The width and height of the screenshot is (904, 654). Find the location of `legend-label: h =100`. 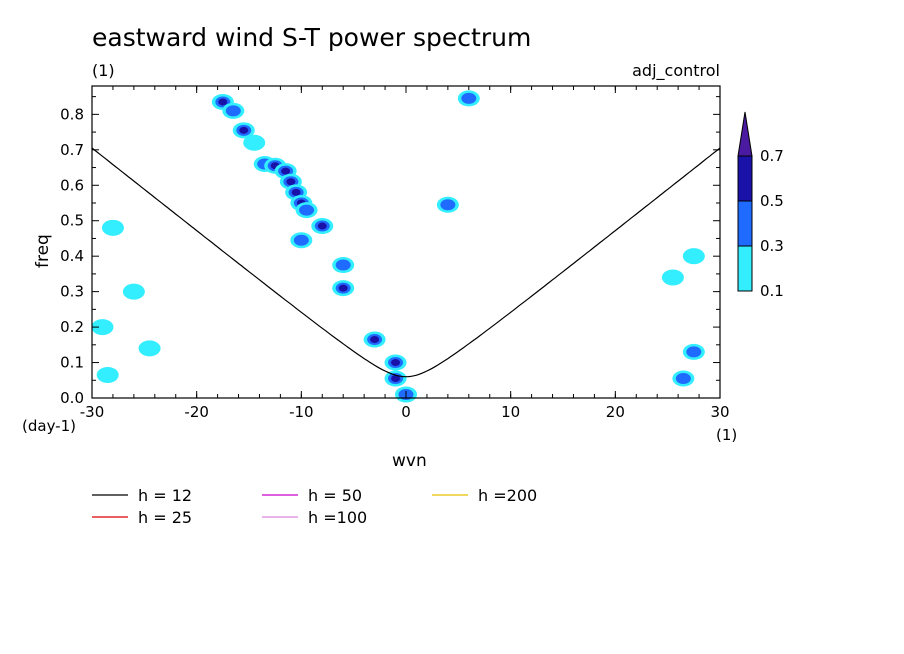

legend-label: h =100 is located at coordinates (337, 517).